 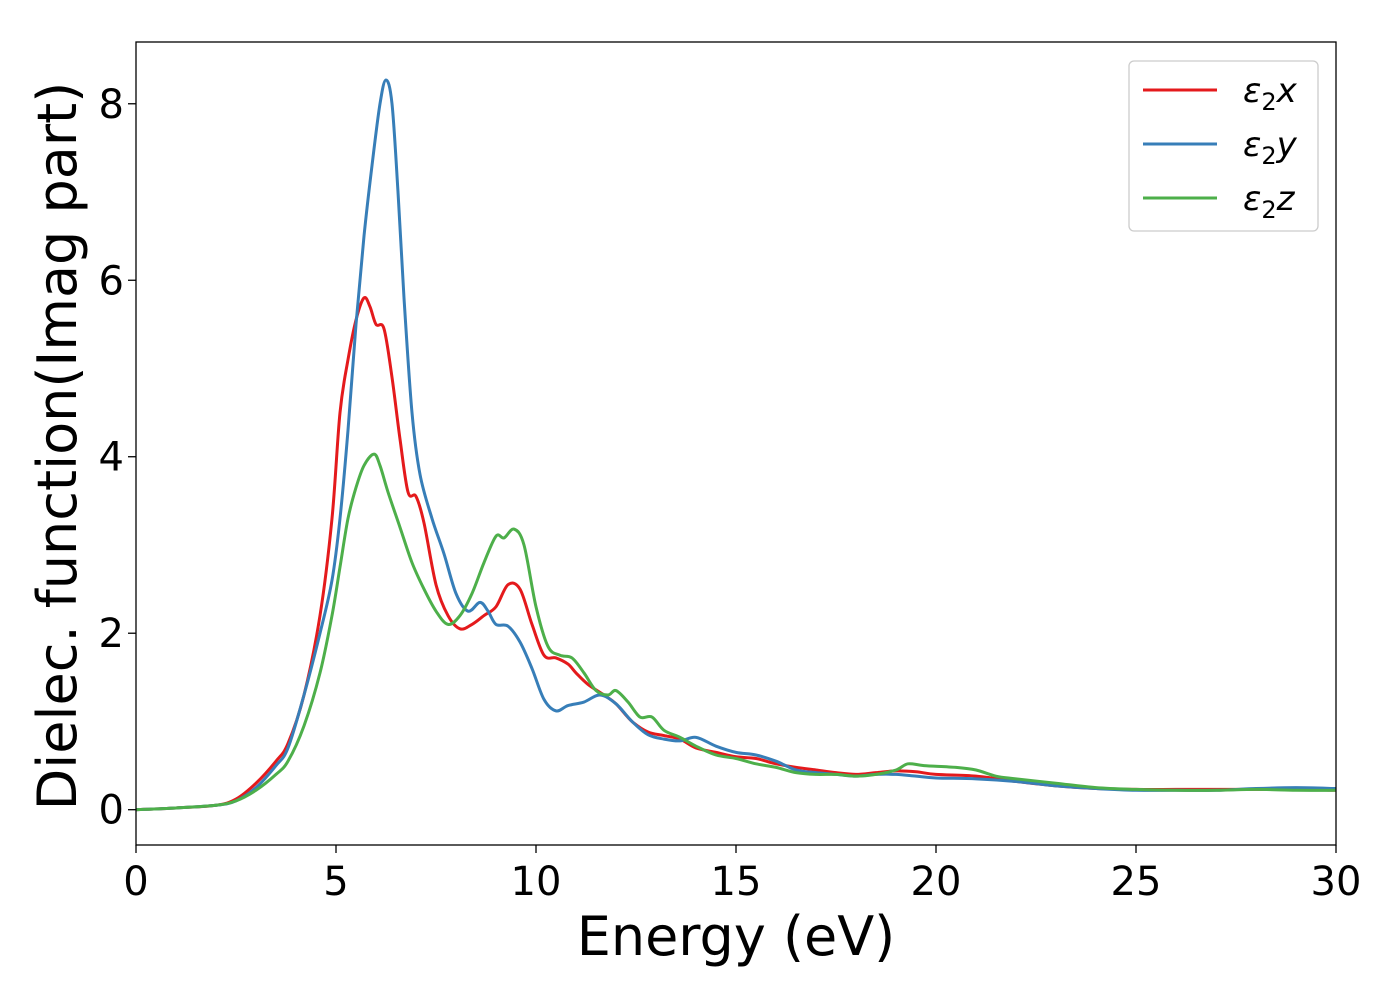 What do you see at coordinates (1220, 147) in the screenshot?
I see `legend-item-y: ε2y` at bounding box center [1220, 147].